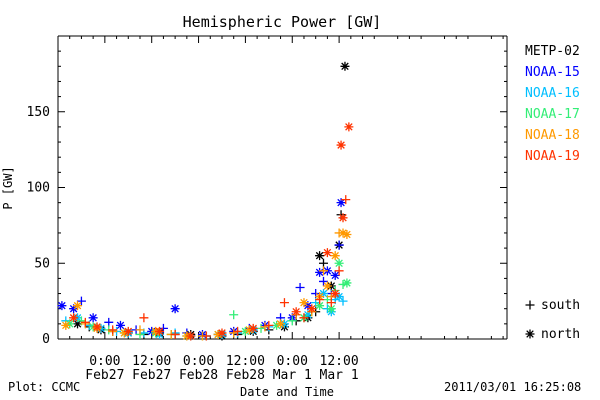 Image resolution: width=600 pixels, height=400 pixels. Describe the element at coordinates (552, 51) in the screenshot. I see `legend-entry: METP-02` at that location.